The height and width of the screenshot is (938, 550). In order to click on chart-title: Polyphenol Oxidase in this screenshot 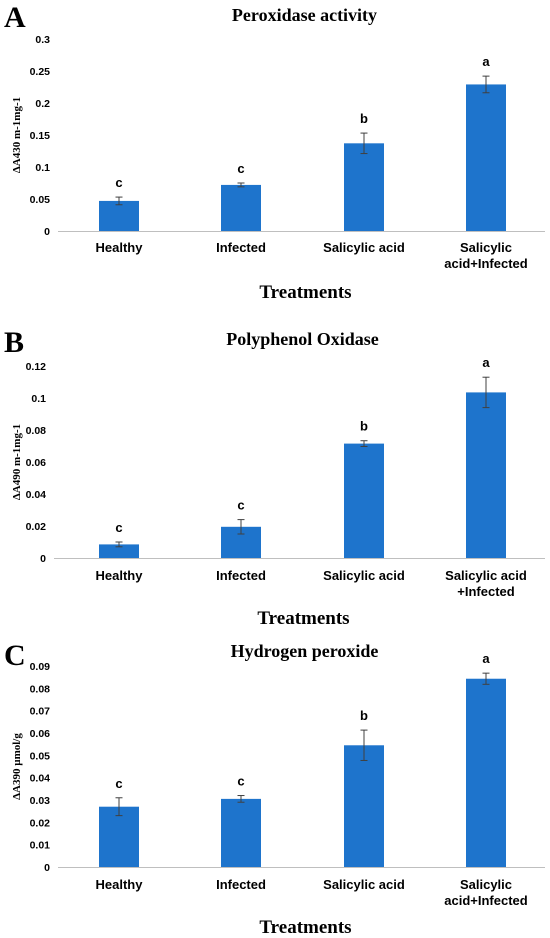, I will do `click(302, 339)`.